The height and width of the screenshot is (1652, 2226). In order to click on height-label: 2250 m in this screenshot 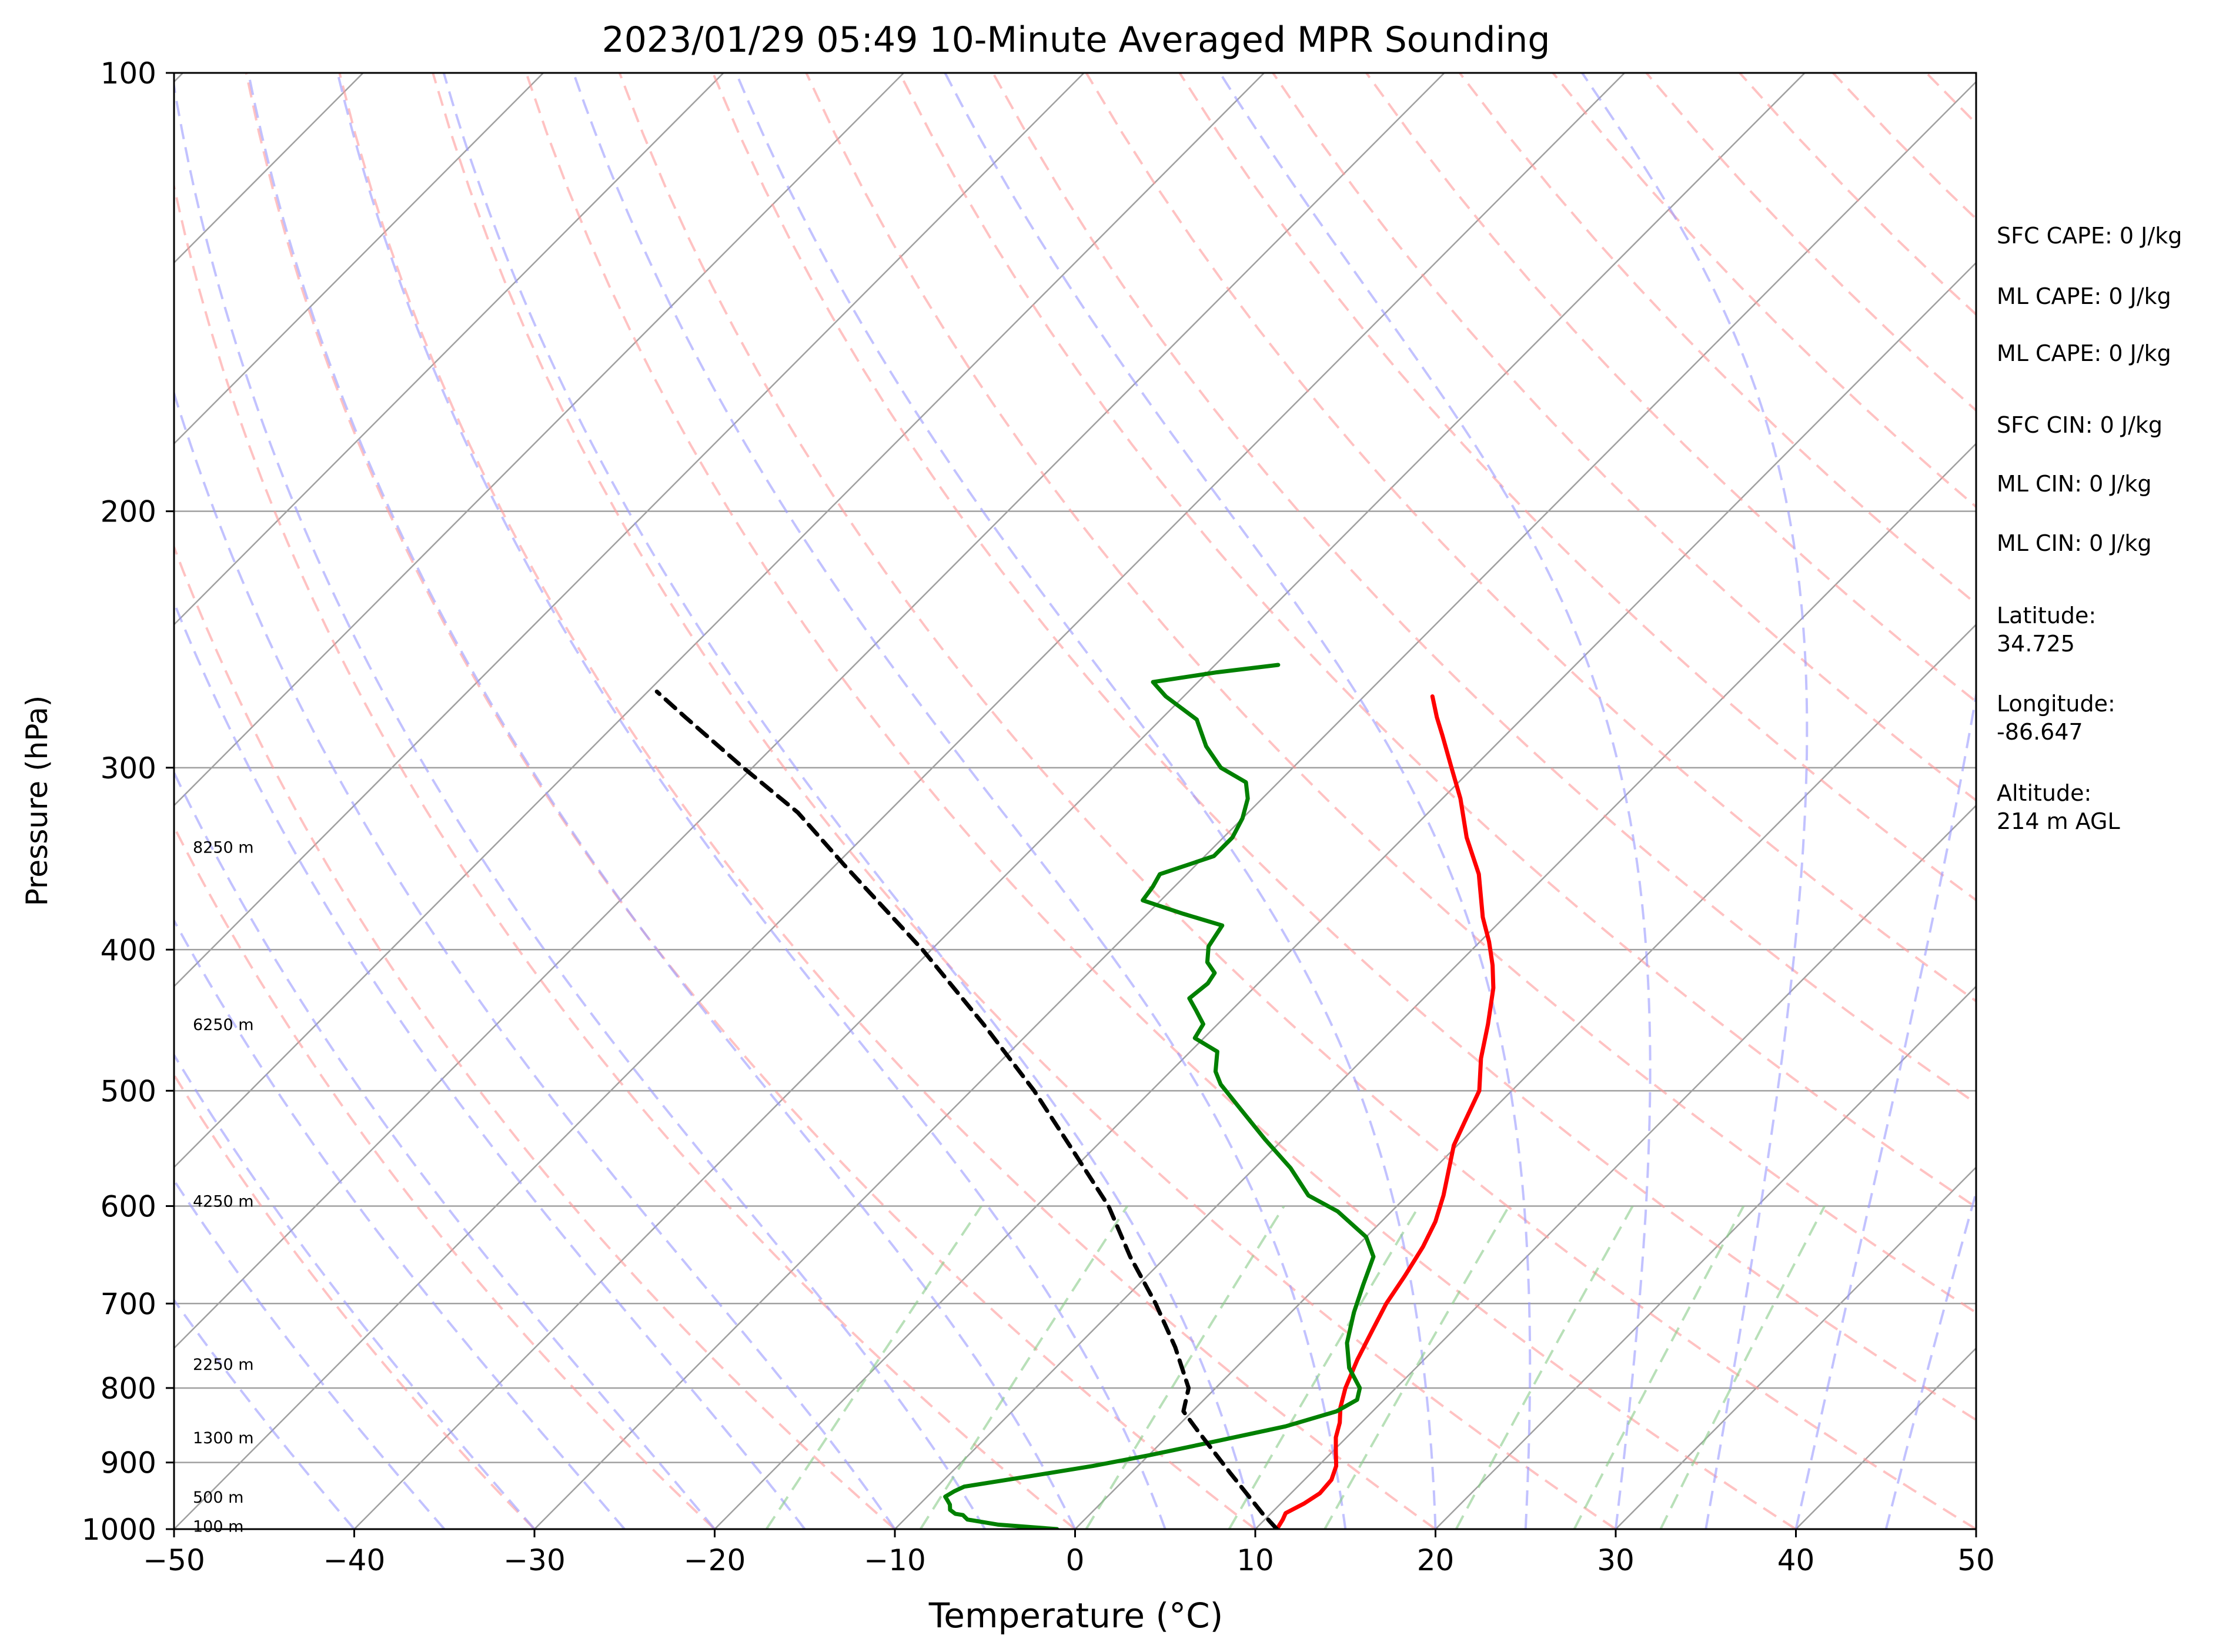, I will do `click(224, 1365)`.